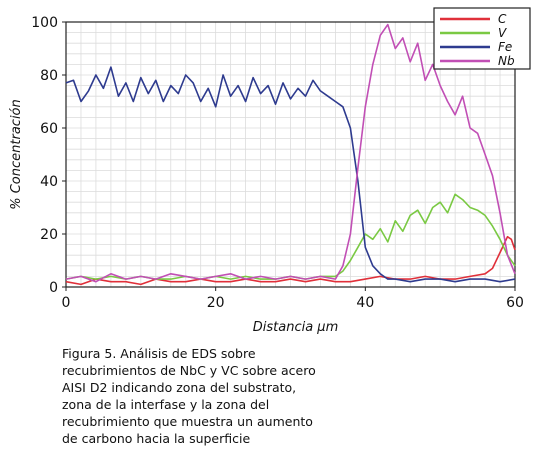 Image resolution: width=544 pixels, height=459 pixels. What do you see at coordinates (53, 288) in the screenshot?
I see `y-tick-label: 0` at bounding box center [53, 288].